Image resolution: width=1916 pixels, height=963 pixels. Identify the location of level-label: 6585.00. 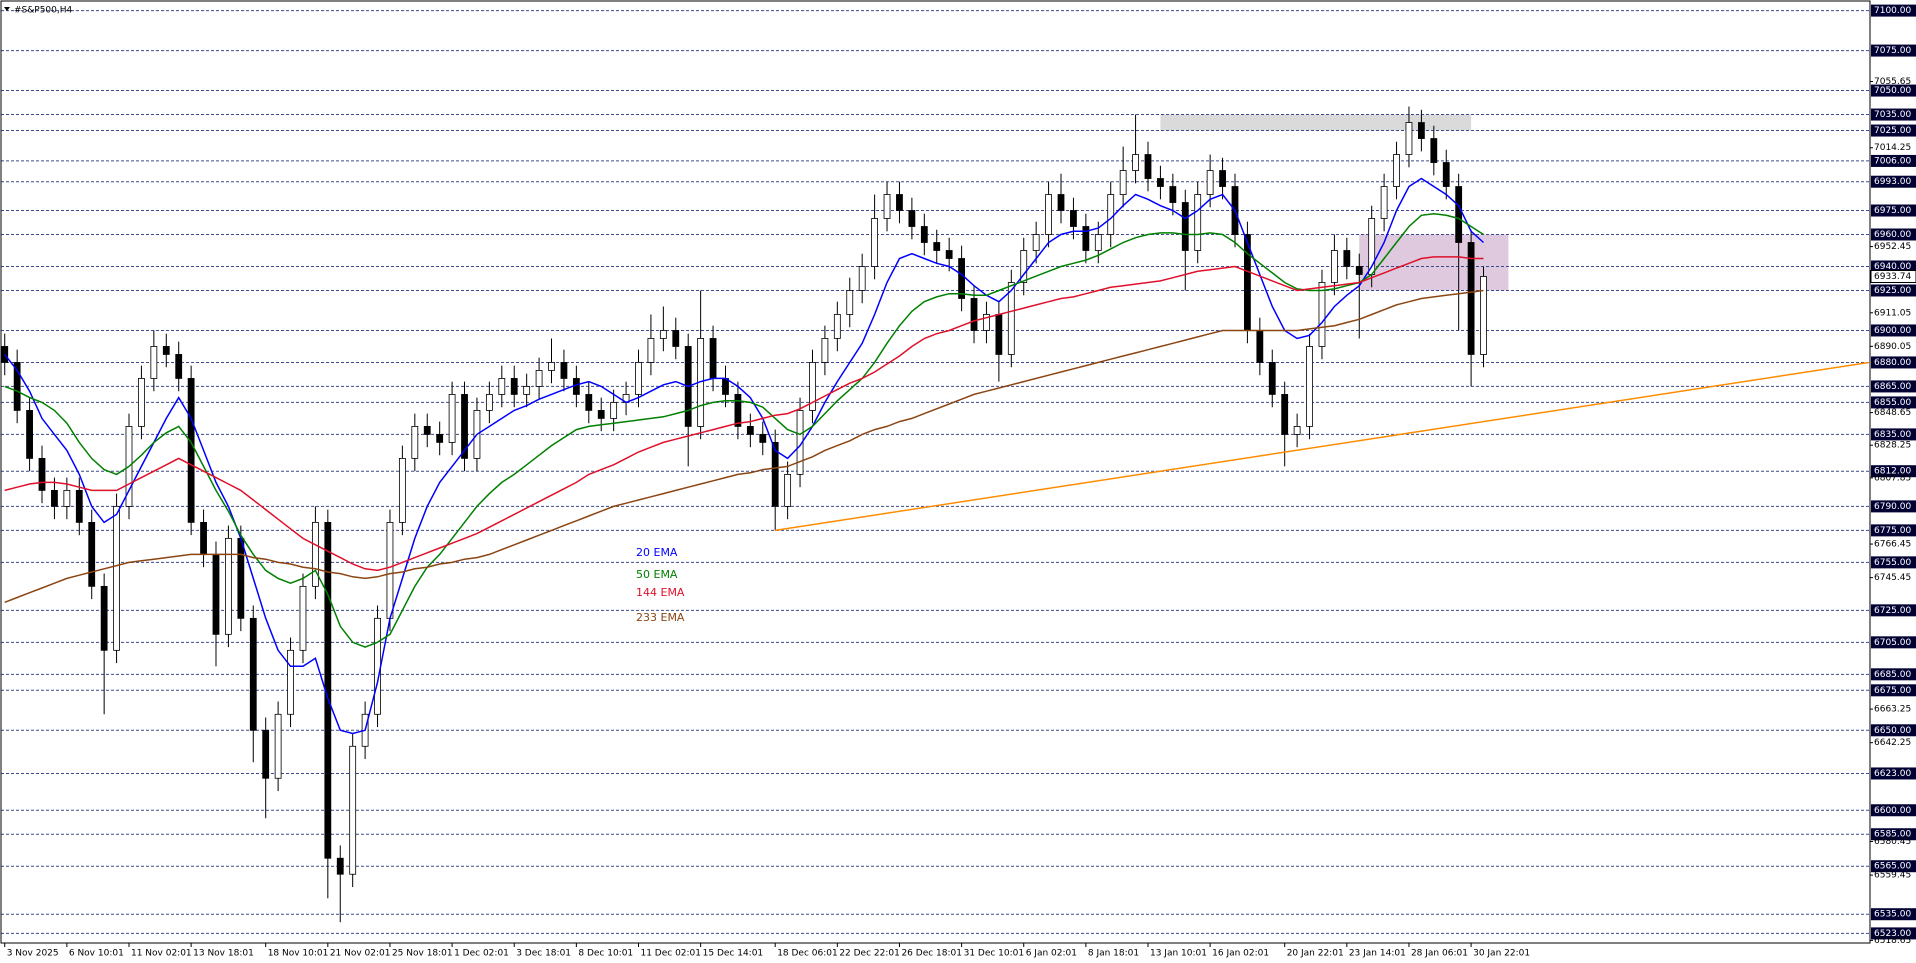
(1892, 835).